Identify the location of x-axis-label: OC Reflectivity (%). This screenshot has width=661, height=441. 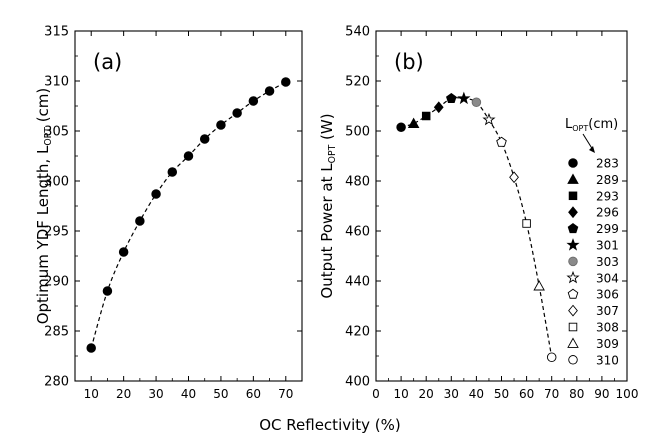
(330, 425).